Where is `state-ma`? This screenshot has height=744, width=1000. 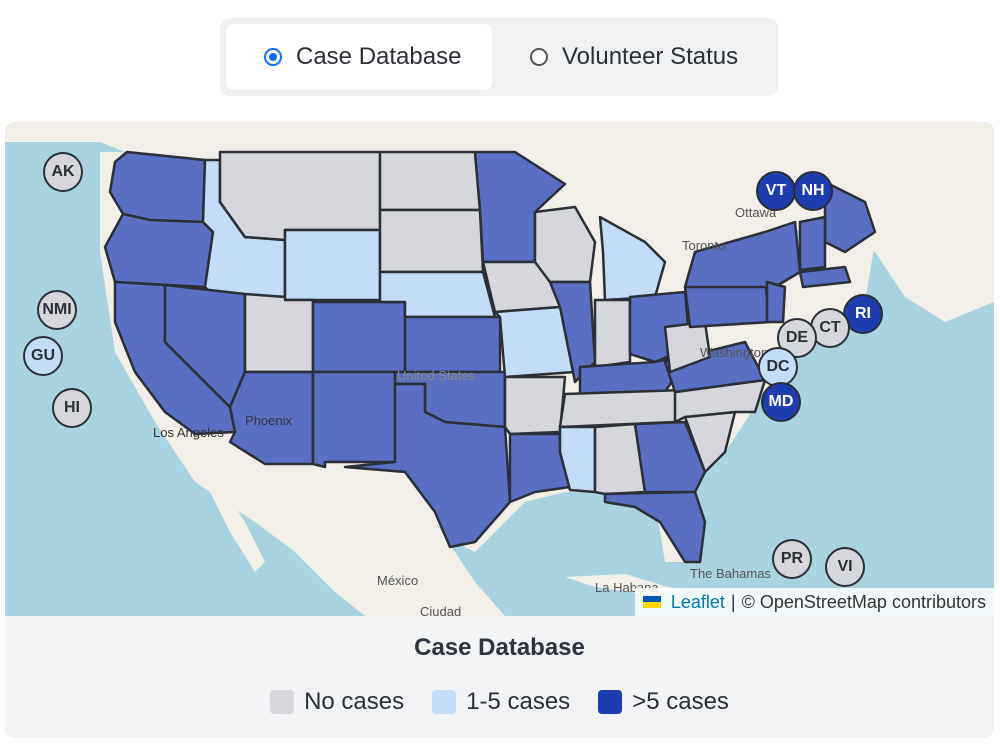
state-ma is located at coordinates (825, 277).